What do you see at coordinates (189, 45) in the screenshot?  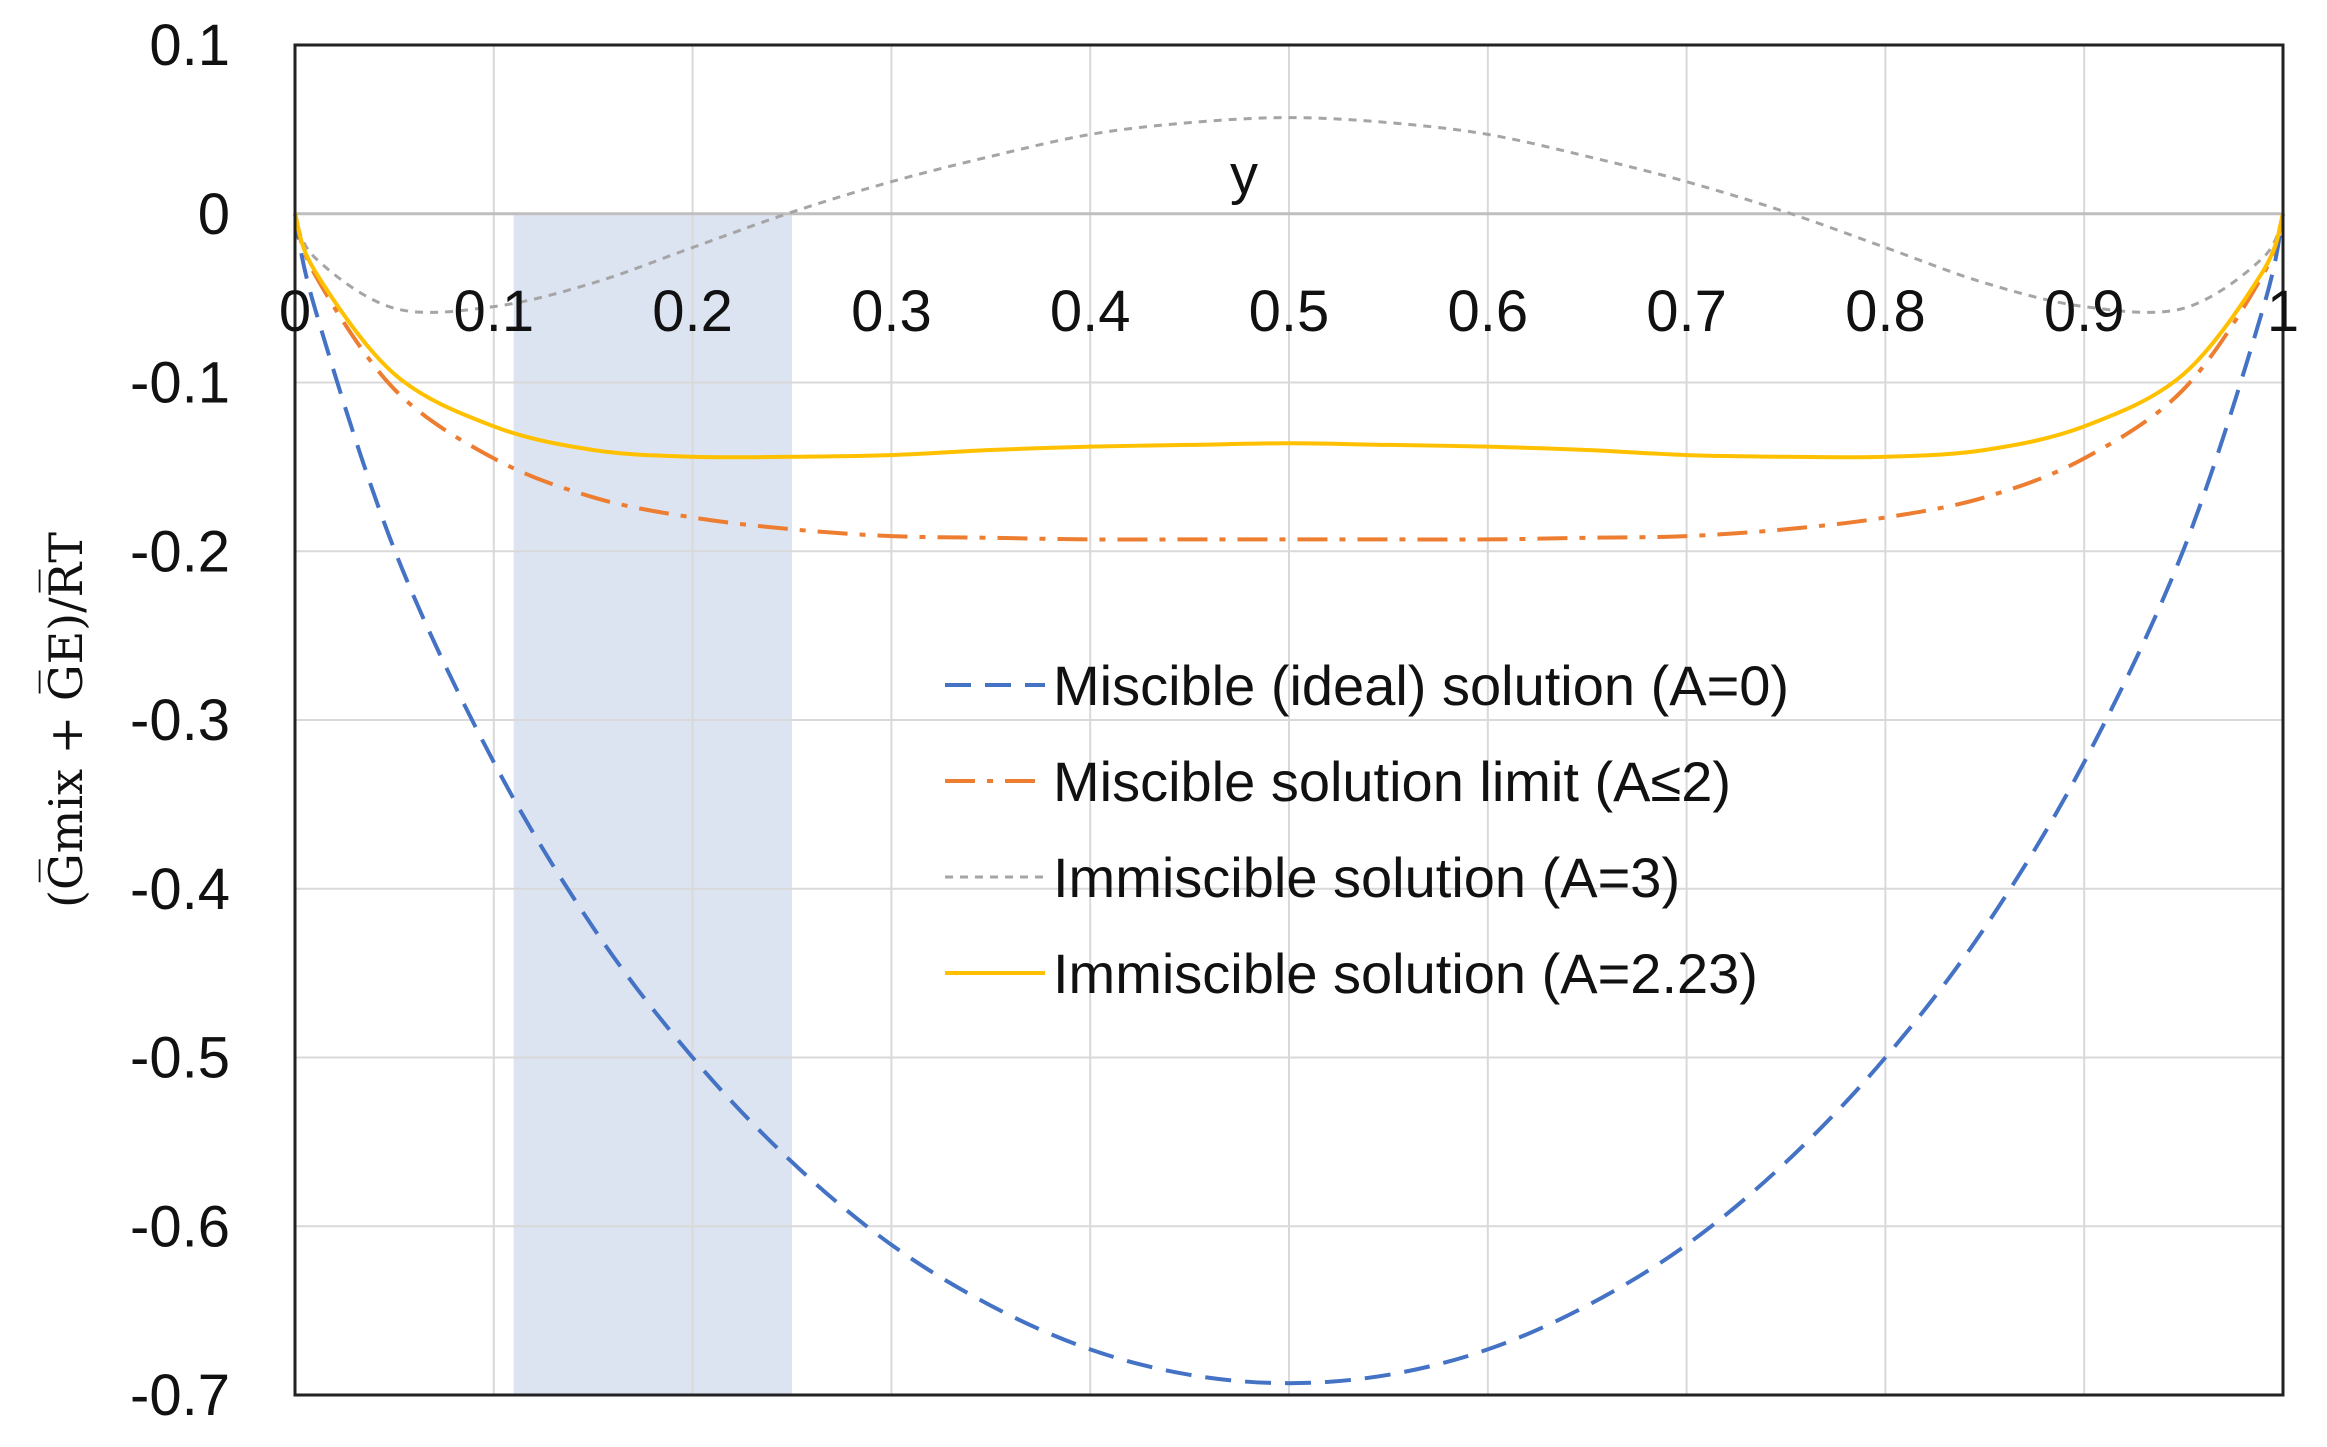 I see `y-tick-label: 0.1` at bounding box center [189, 45].